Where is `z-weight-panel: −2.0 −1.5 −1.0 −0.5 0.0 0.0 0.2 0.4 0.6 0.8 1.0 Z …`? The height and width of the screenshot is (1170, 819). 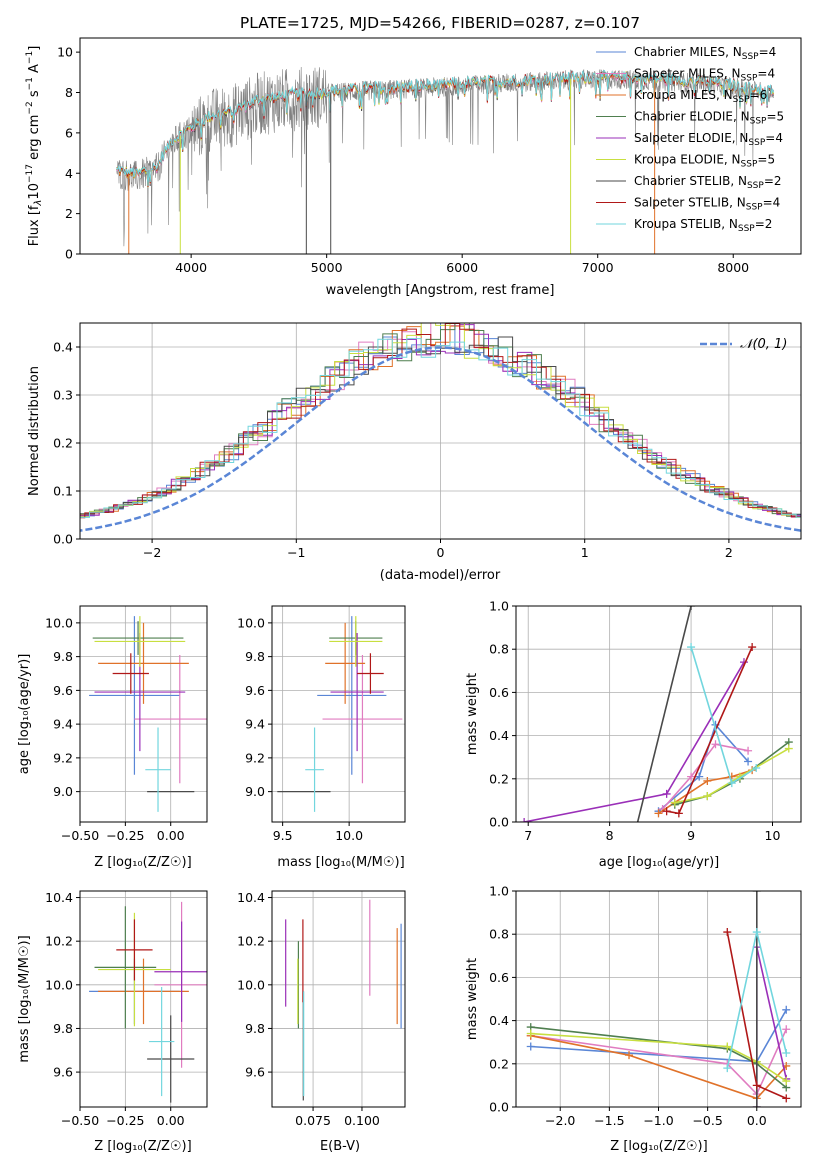
z-weight-panel: −2.0 −1.5 −1.0 −0.5 0.0 0.0 0.2 0.4 0.6 0.8 1.0 Z … is located at coordinates (633, 1019).